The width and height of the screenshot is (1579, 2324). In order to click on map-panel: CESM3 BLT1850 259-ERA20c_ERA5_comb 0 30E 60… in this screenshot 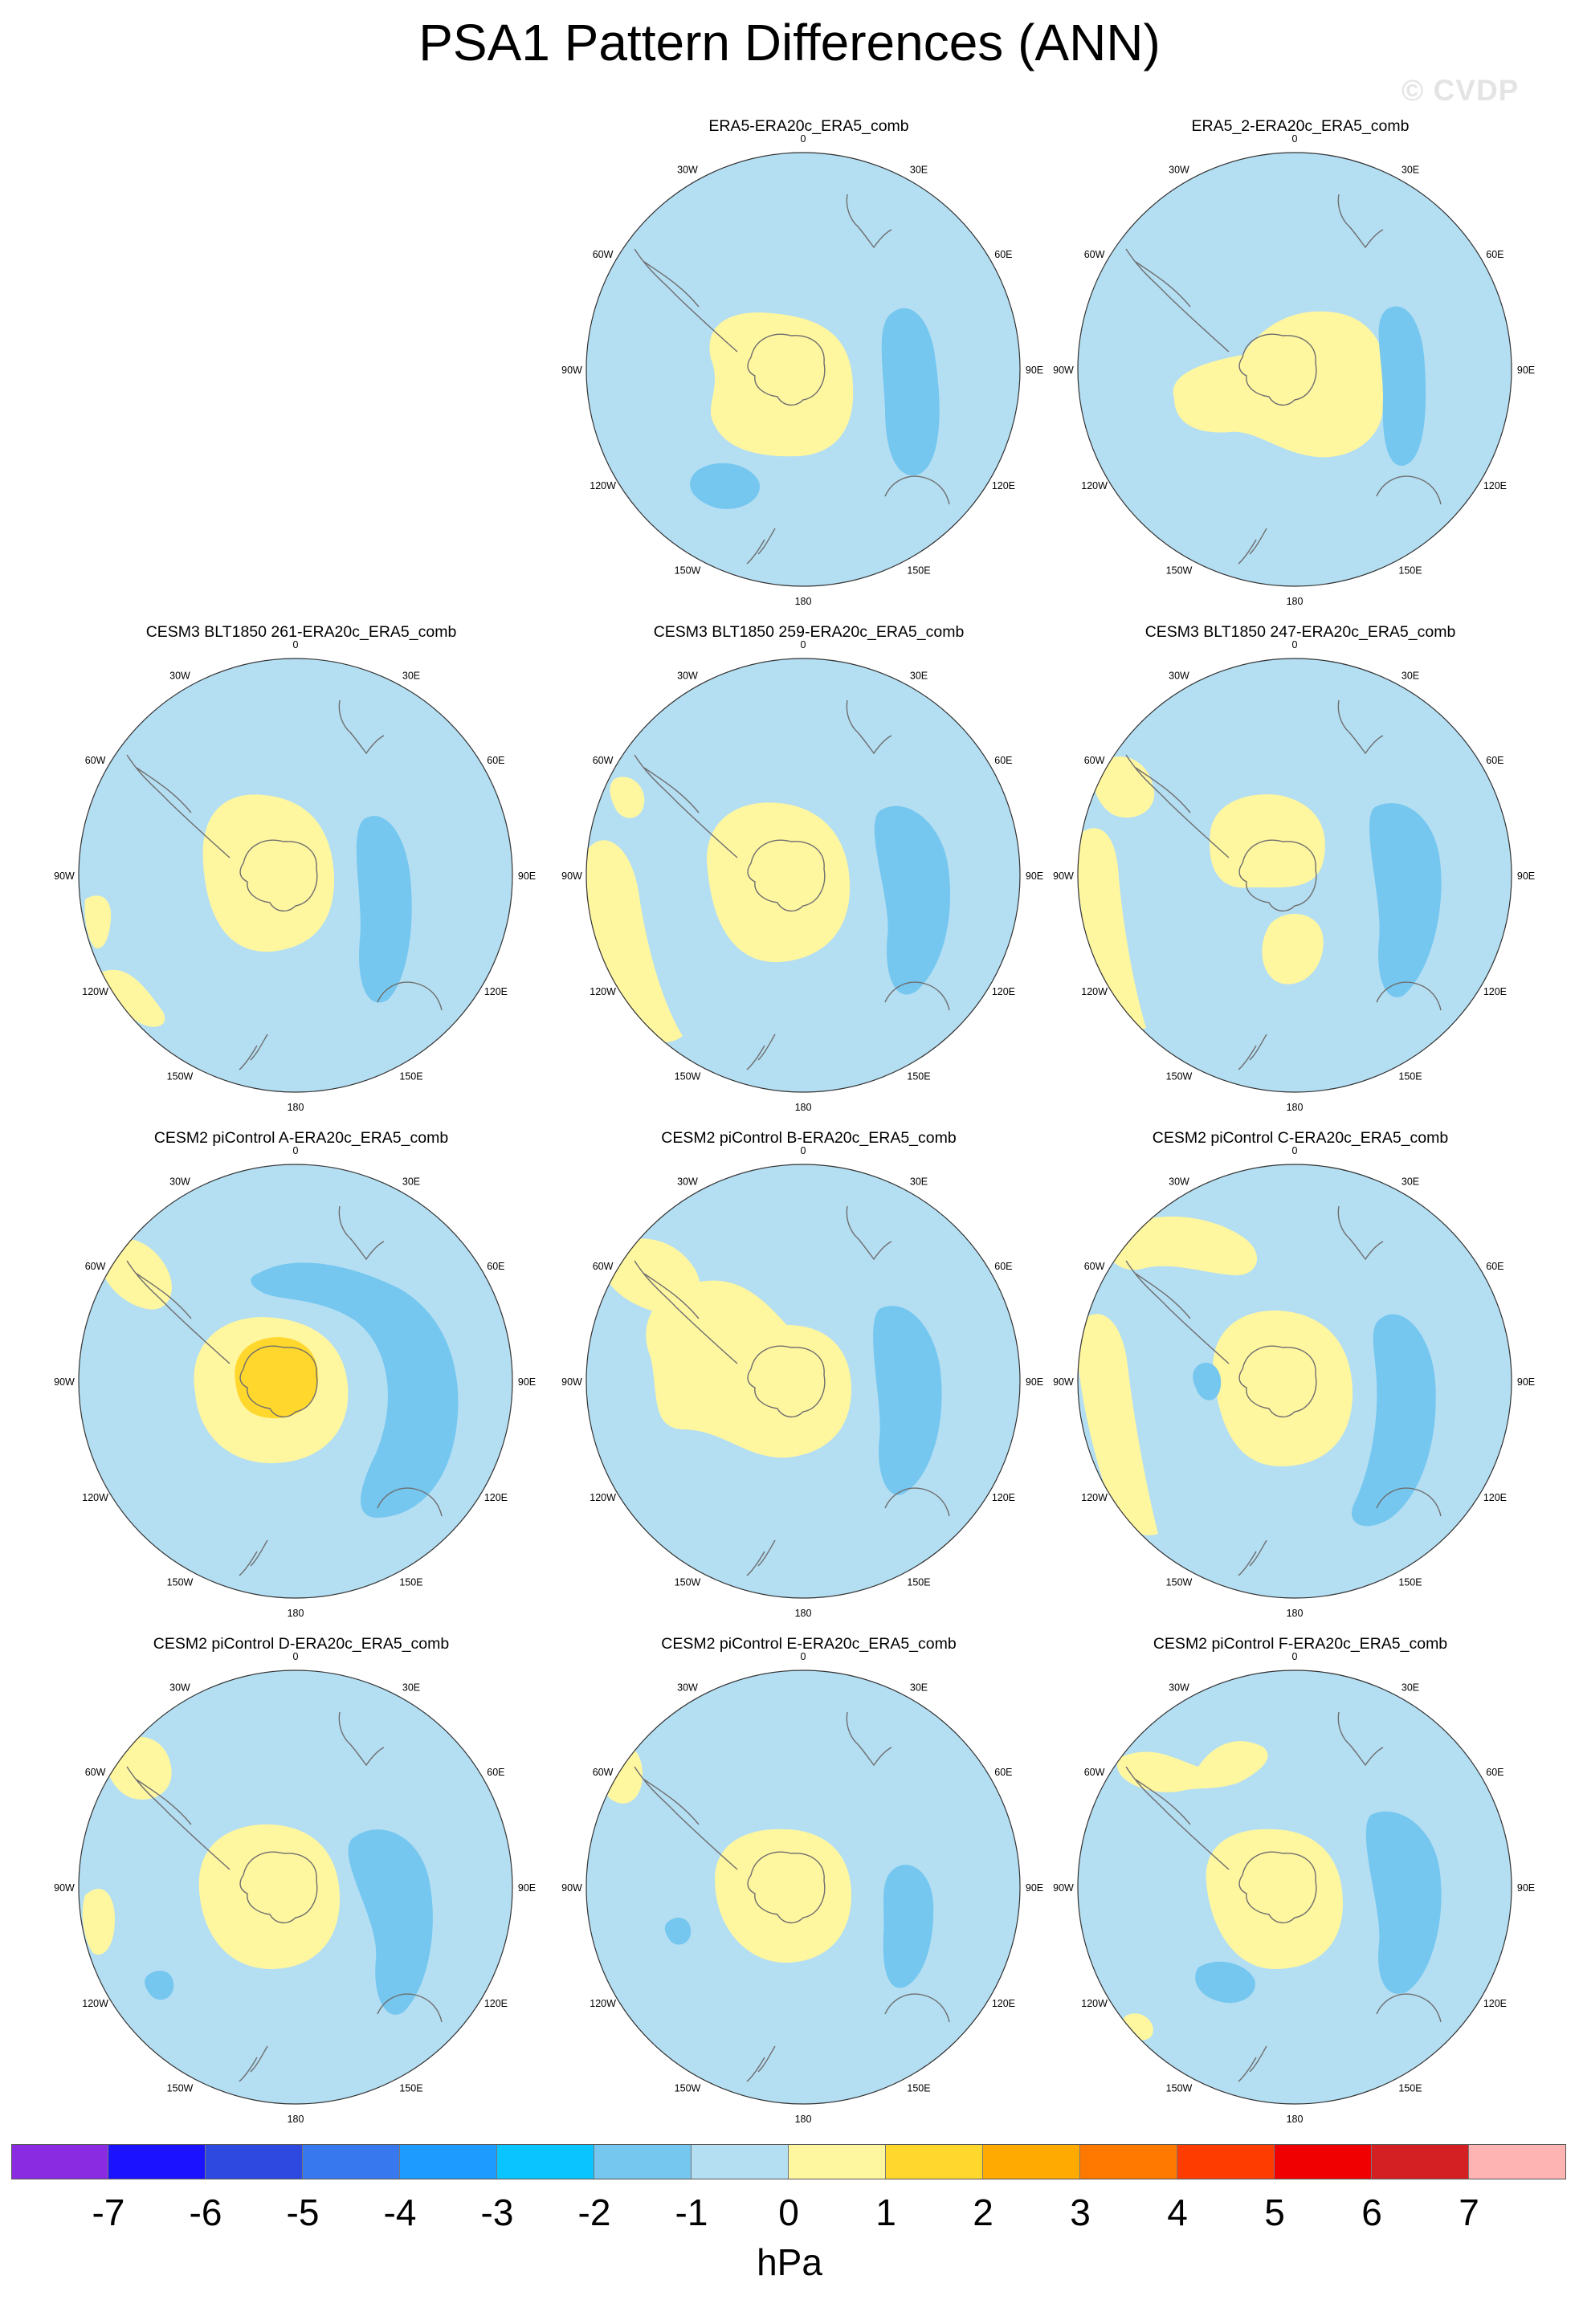, I will do `click(808, 876)`.